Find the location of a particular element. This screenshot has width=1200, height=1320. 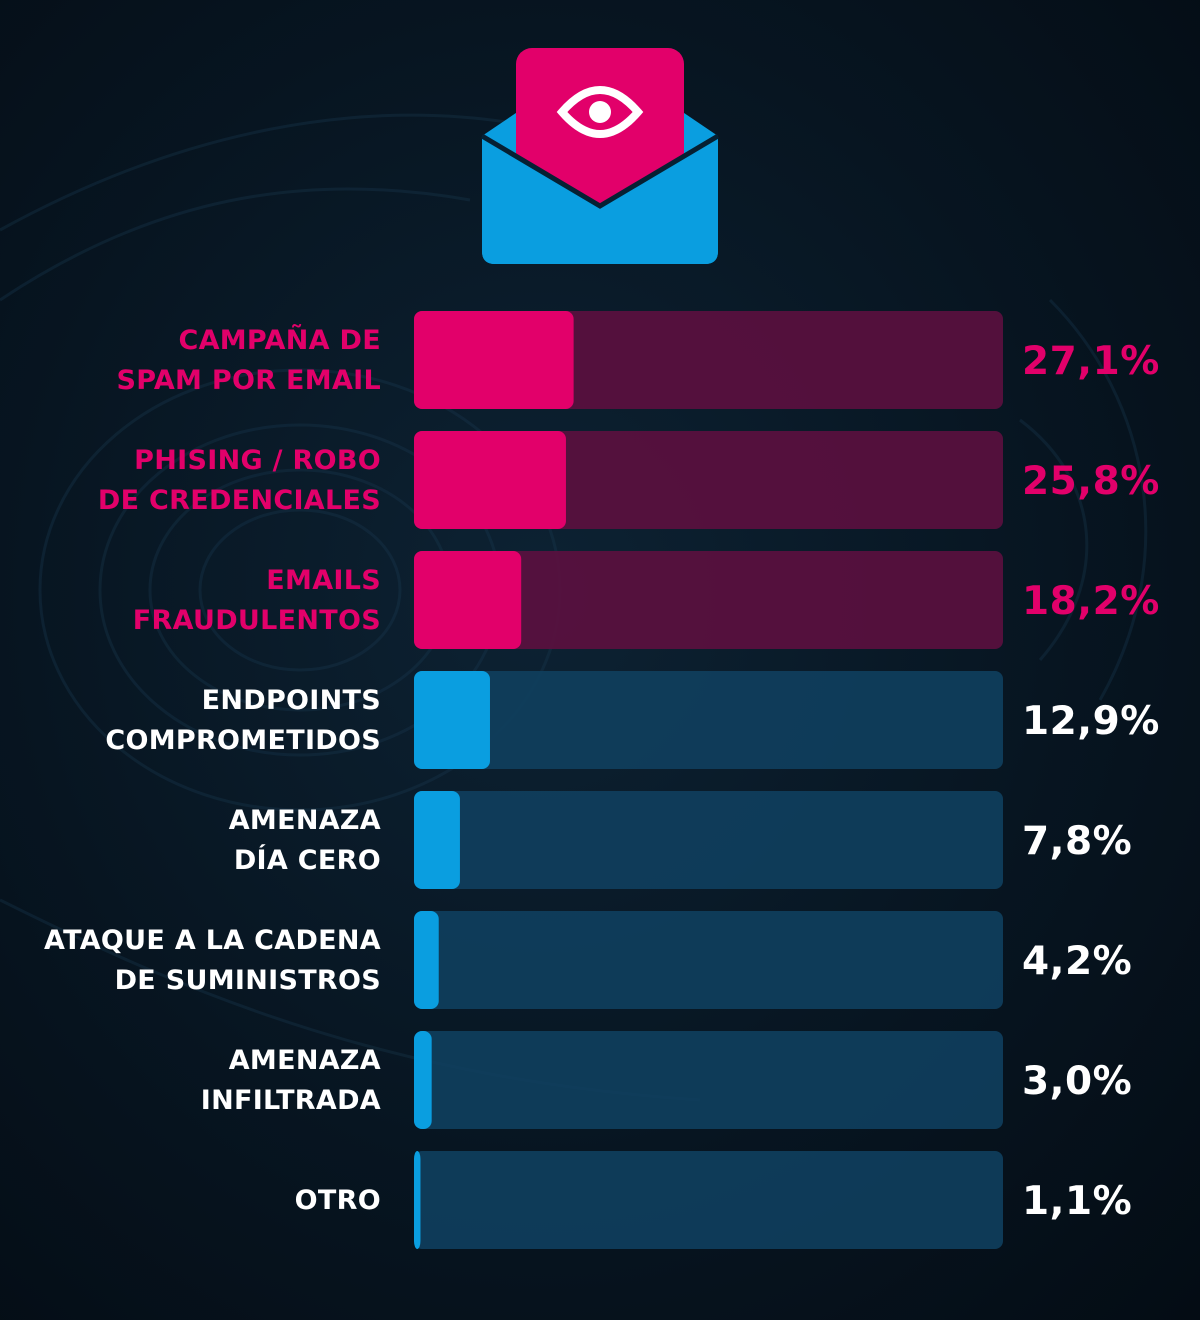

value-label: 12,9% is located at coordinates (1091, 721).